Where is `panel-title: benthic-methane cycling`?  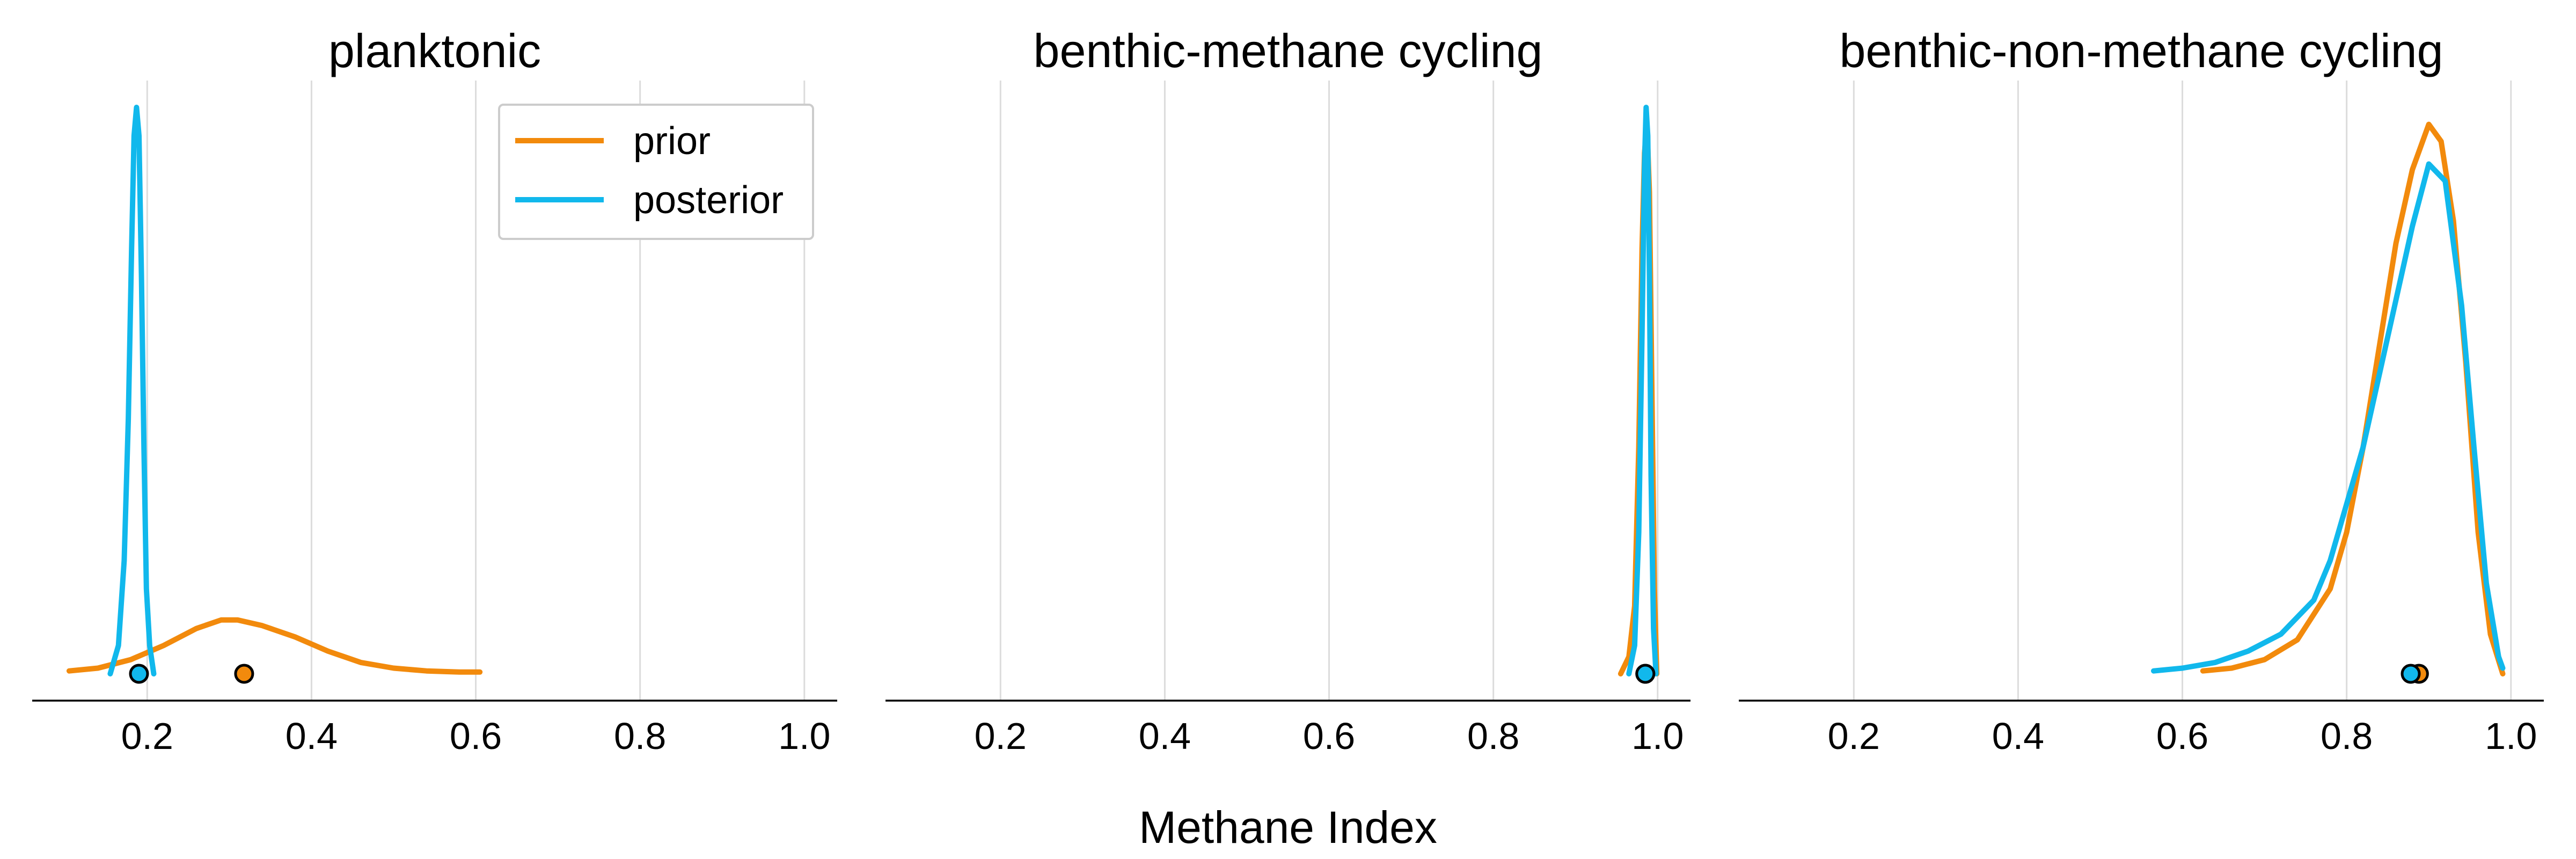
panel-title: benthic-methane cycling is located at coordinates (1288, 50).